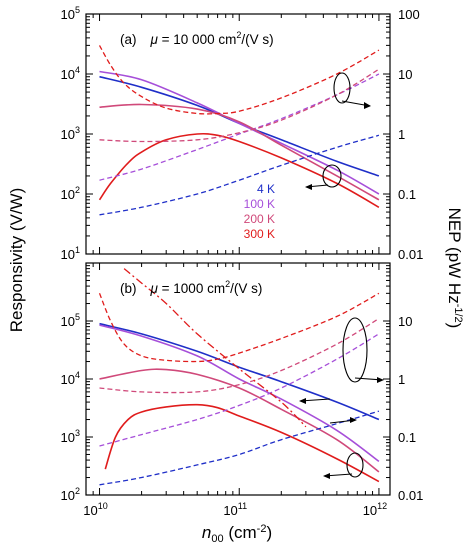  I want to click on tick-exponent: 12, so click(382, 506).